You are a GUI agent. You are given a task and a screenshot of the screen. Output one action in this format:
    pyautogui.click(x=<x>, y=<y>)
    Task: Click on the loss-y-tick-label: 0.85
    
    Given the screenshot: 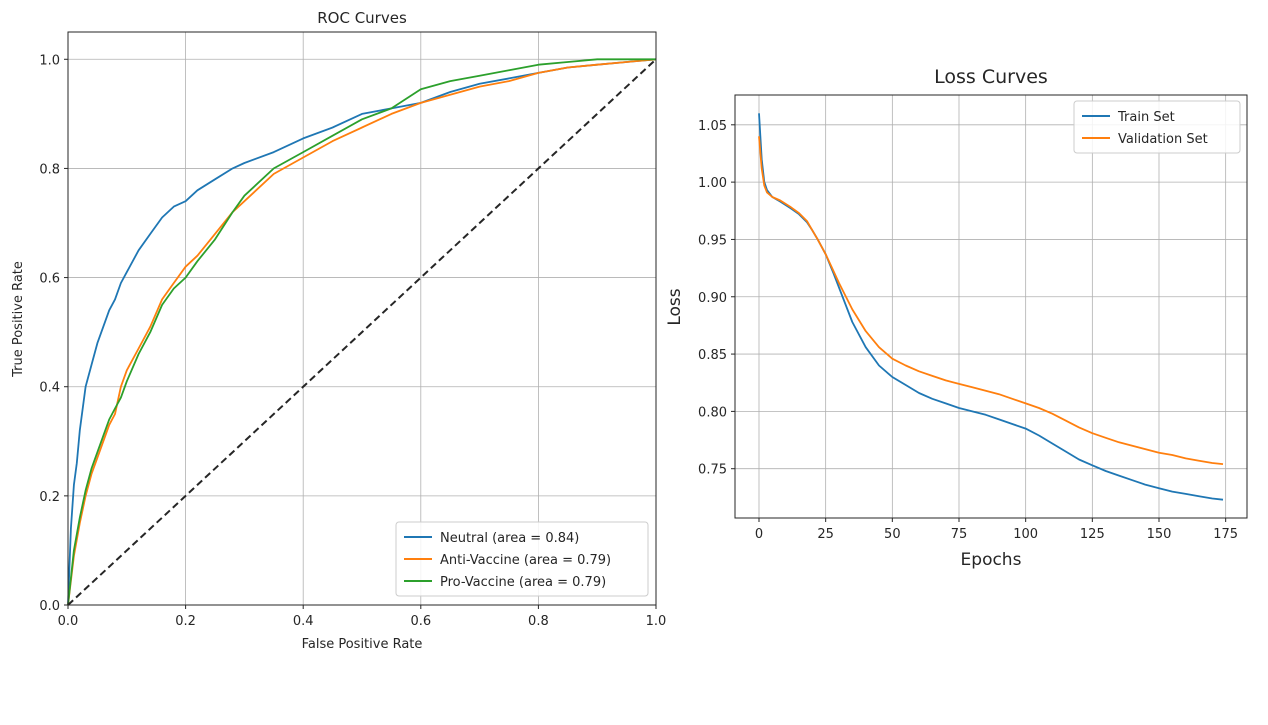 What is the action you would take?
    pyautogui.click(x=712, y=355)
    